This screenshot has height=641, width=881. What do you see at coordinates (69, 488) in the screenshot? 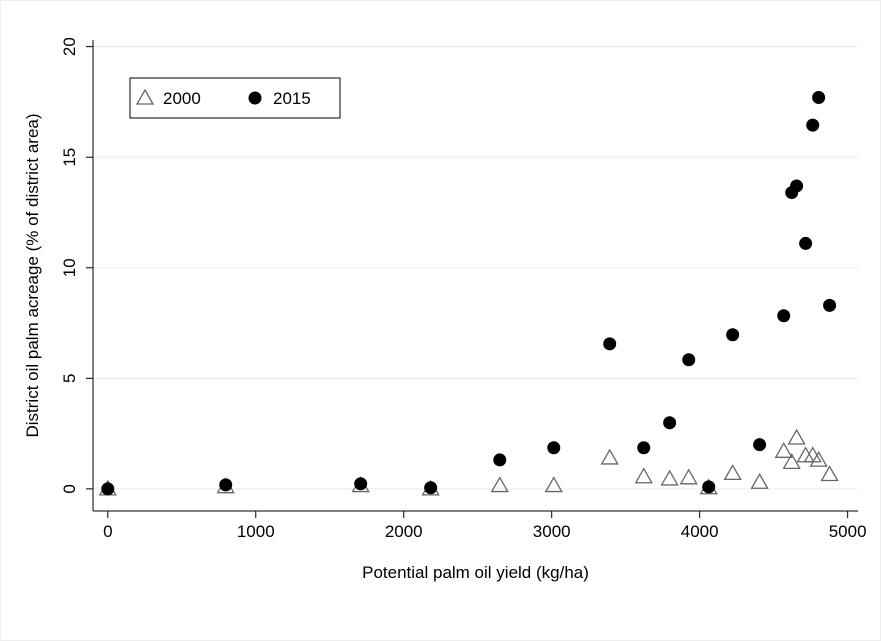
I see `y-tick-label: 0` at bounding box center [69, 488].